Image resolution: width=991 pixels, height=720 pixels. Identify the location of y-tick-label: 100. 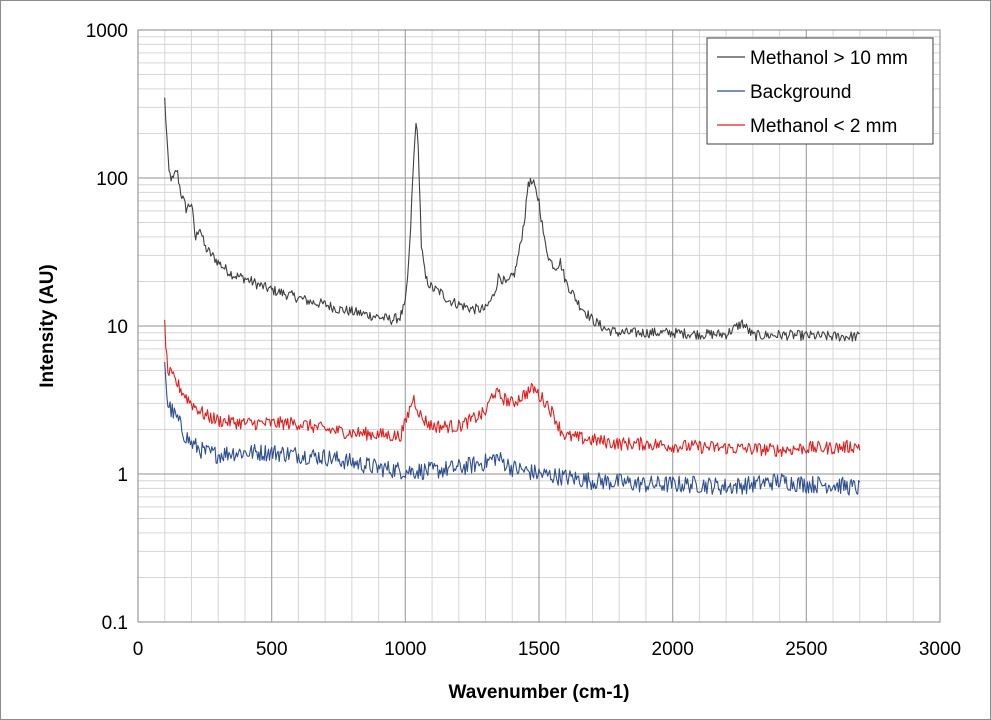
(112, 179).